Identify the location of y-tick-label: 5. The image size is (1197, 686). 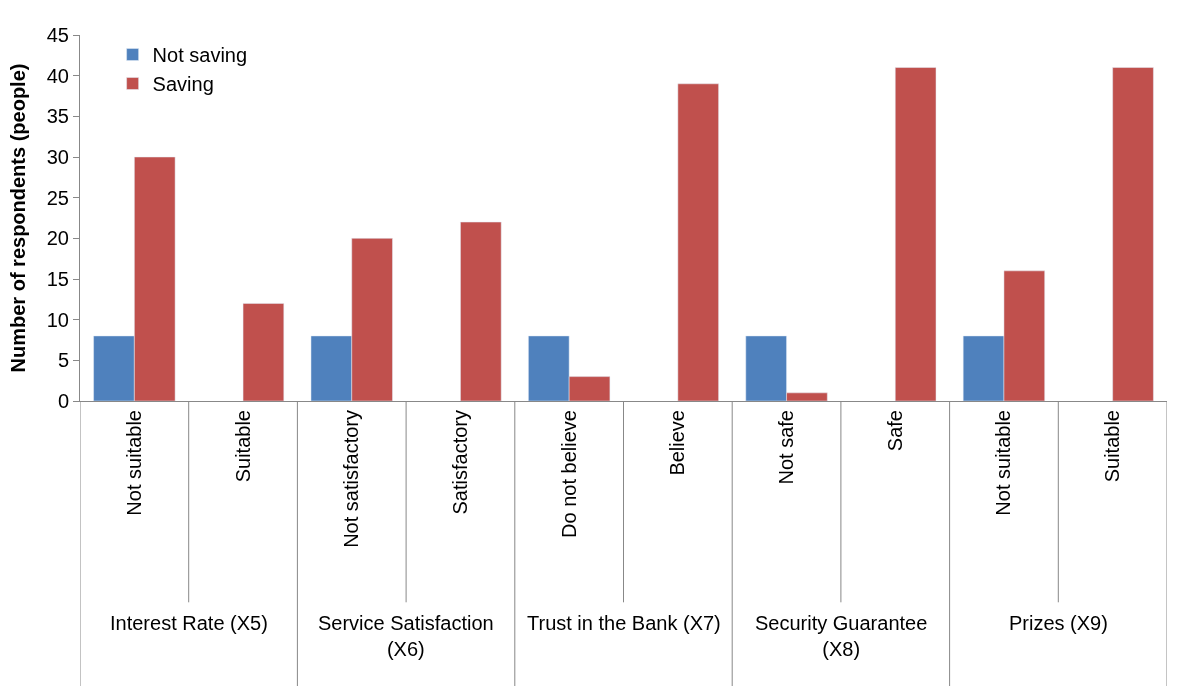
(63, 360).